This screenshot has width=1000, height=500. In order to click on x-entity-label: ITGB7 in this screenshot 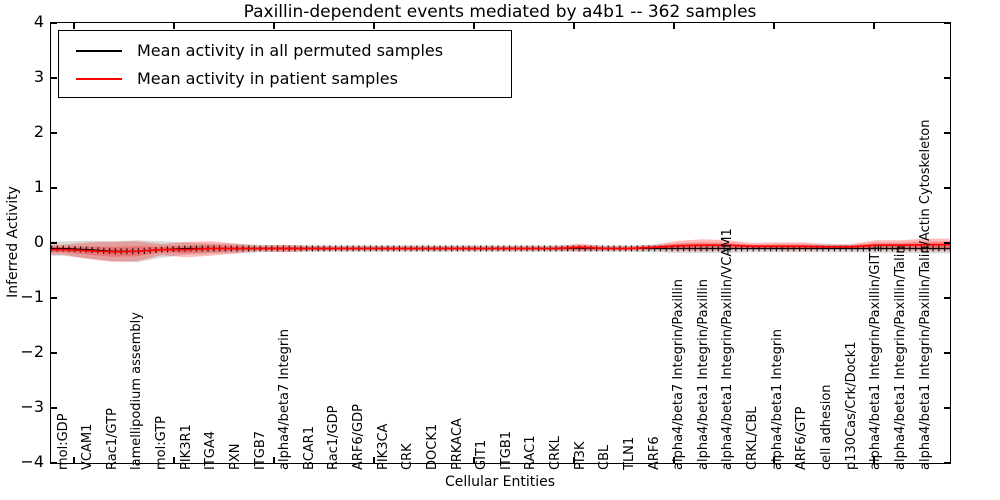, I will do `click(260, 450)`.